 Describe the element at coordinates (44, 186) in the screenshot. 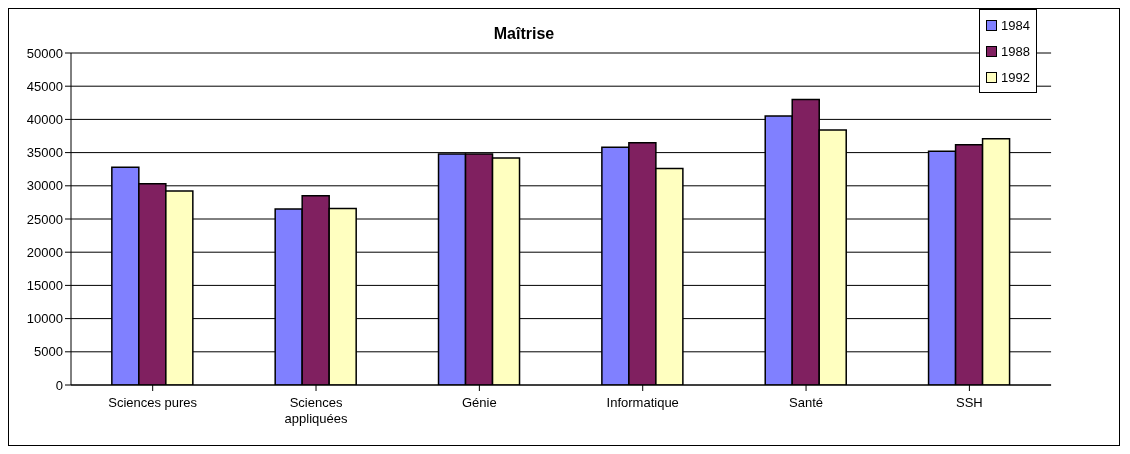

I see `y-tick-label: 30000` at that location.